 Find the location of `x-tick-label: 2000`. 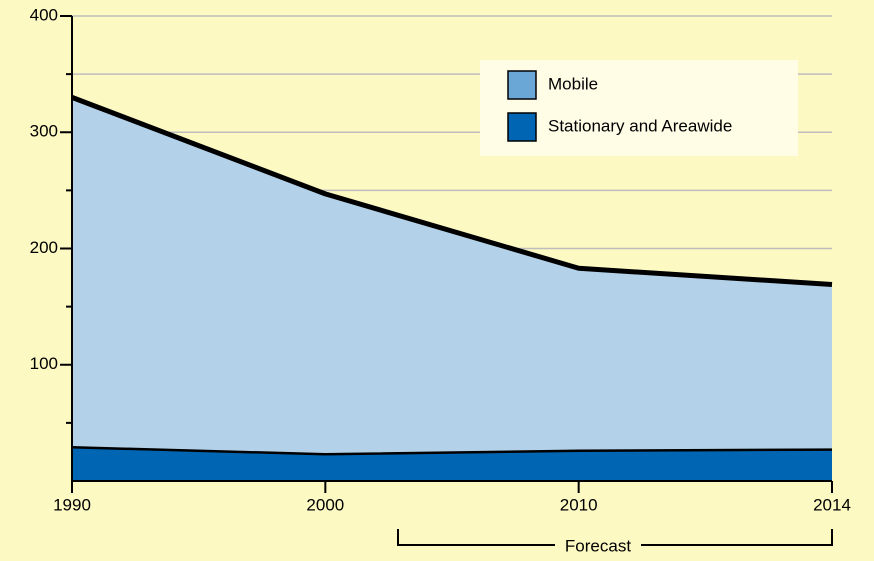

x-tick-label: 2000 is located at coordinates (325, 504).